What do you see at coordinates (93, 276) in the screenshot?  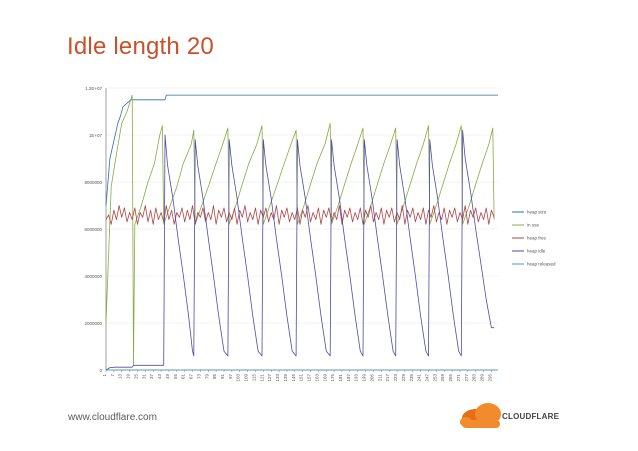 I see `y-tick-label: 4000000` at bounding box center [93, 276].